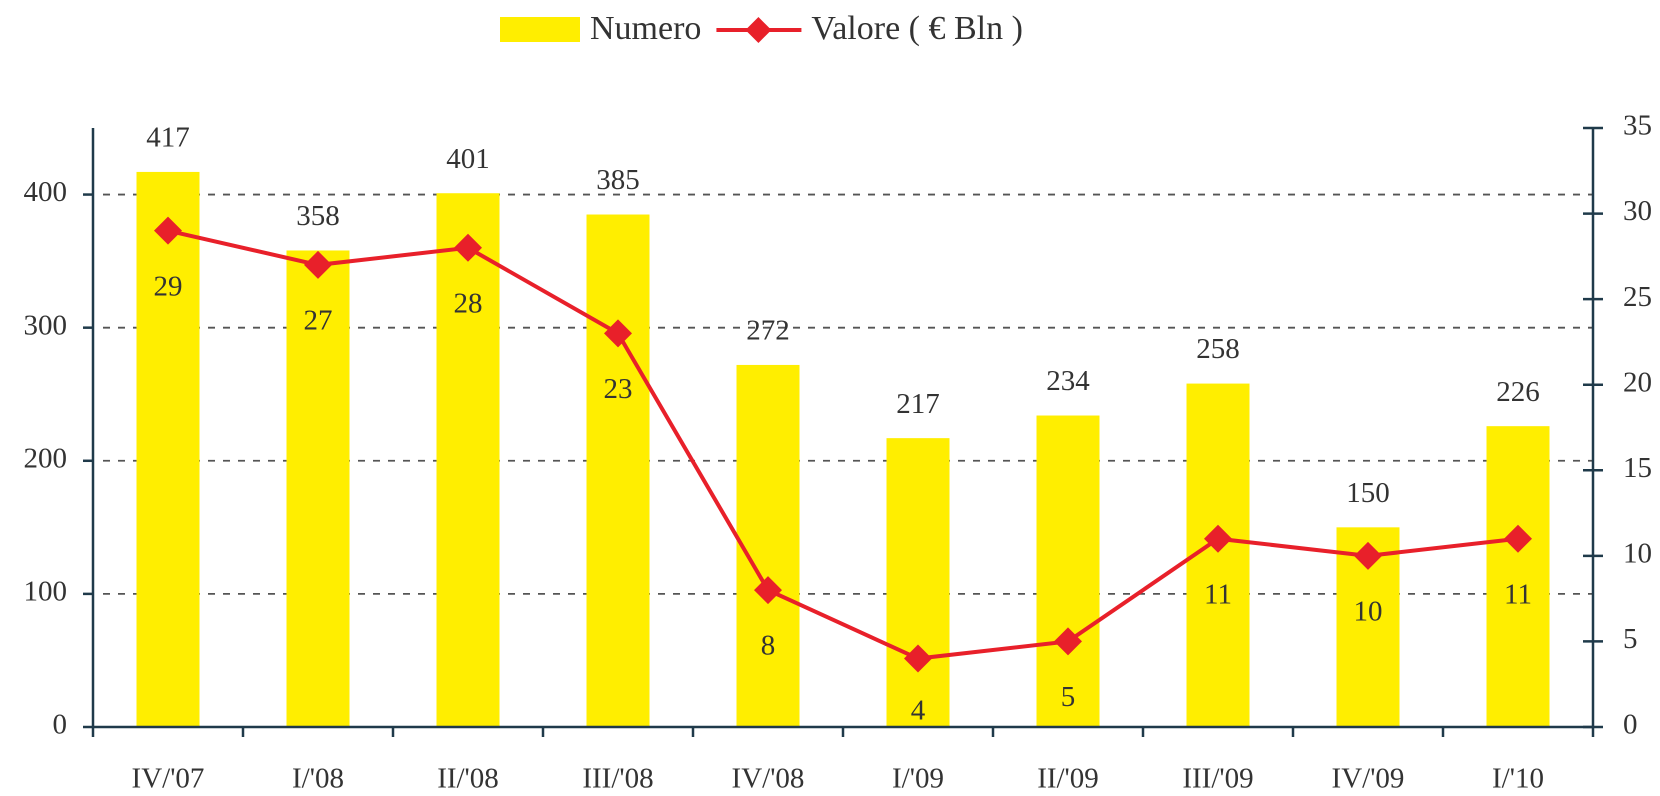 The image size is (1660, 796). Describe the element at coordinates (918, 779) in the screenshot. I see `x-tick-label: I/'09` at that location.